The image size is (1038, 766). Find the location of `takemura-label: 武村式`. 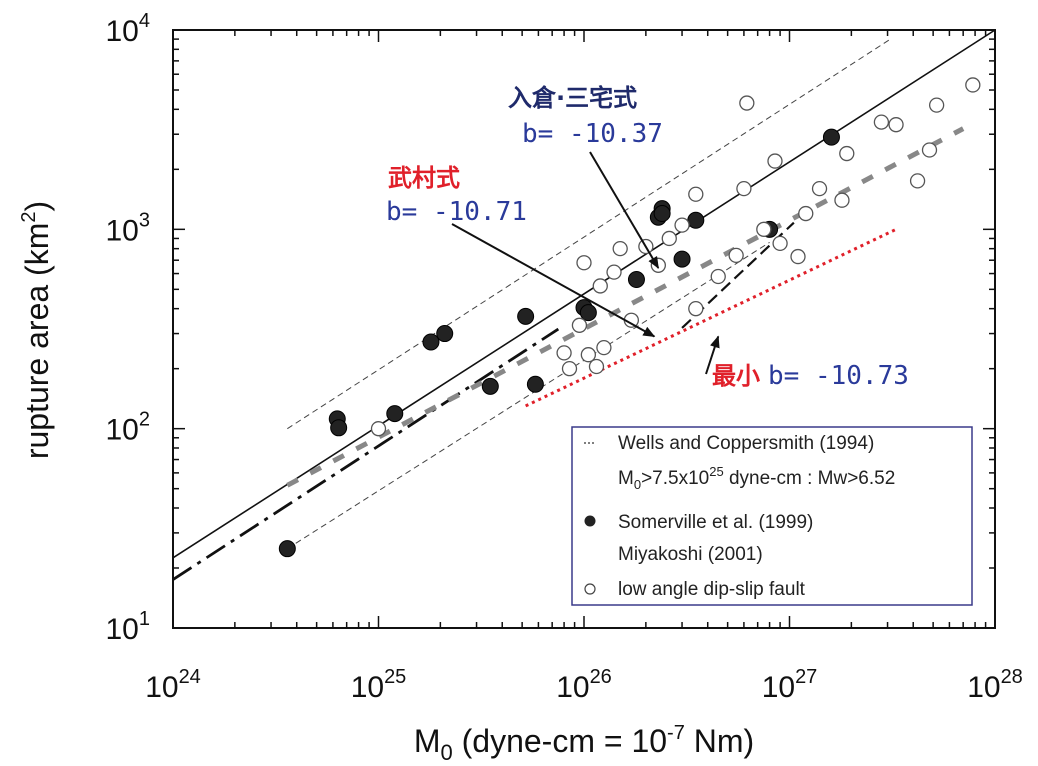

takemura-label: 武村式 is located at coordinates (424, 178).